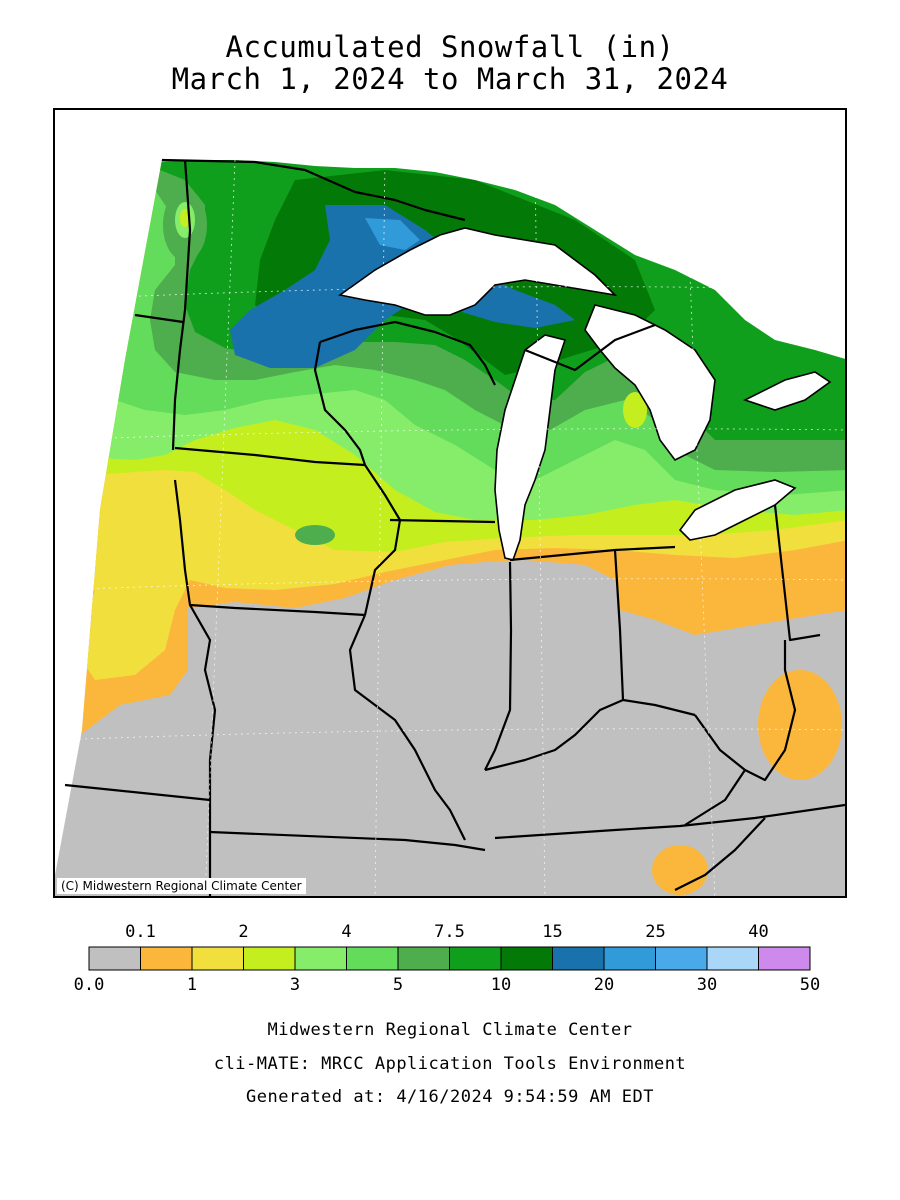 The height and width of the screenshot is (1200, 900). Describe the element at coordinates (650, 383) in the screenshot. I see `lake-huron` at that location.